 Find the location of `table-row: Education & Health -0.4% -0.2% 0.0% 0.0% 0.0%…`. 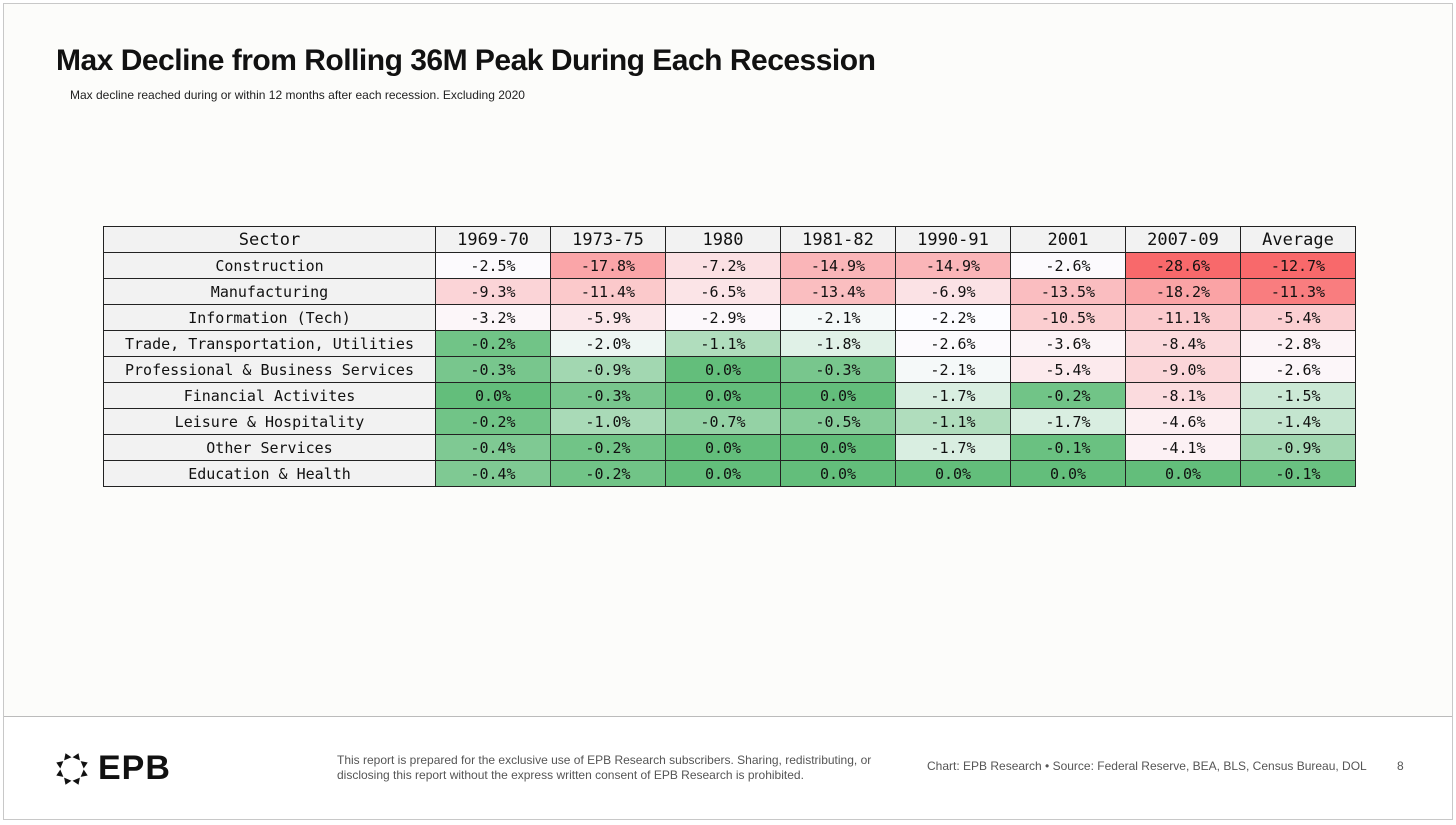

table-row: Education & Health -0.4% -0.2% 0.0% 0.0% 0.0%… is located at coordinates (729, 473).